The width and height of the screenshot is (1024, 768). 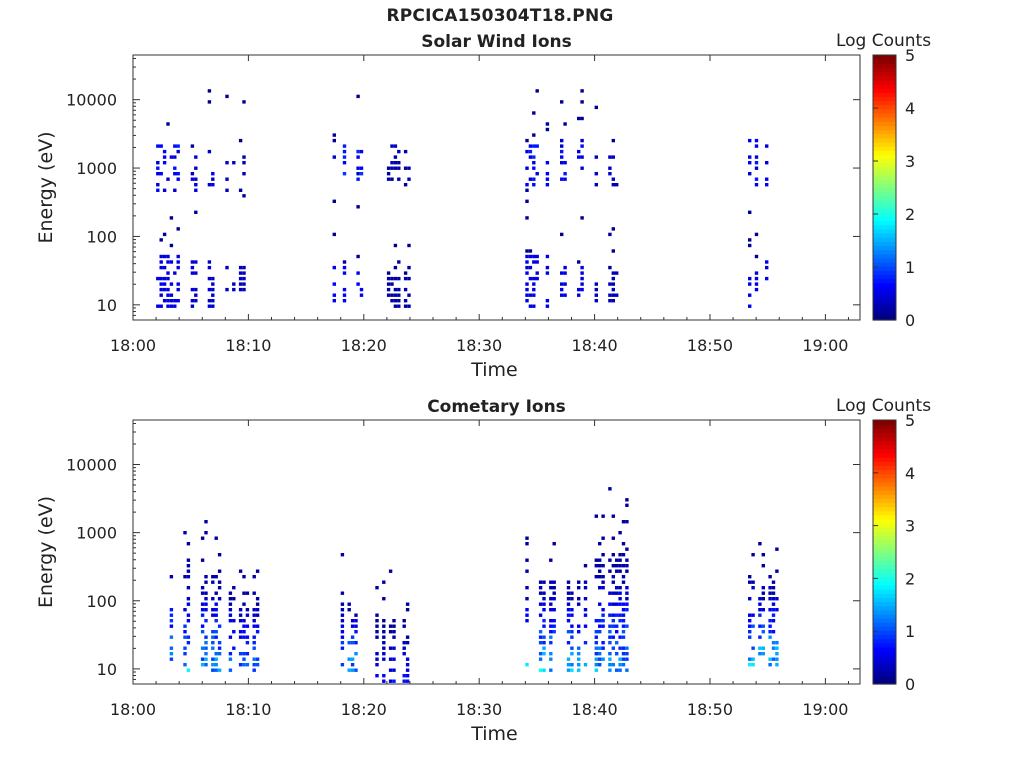 What do you see at coordinates (364, 345) in the screenshot?
I see `x-tick-label: 18:20` at bounding box center [364, 345].